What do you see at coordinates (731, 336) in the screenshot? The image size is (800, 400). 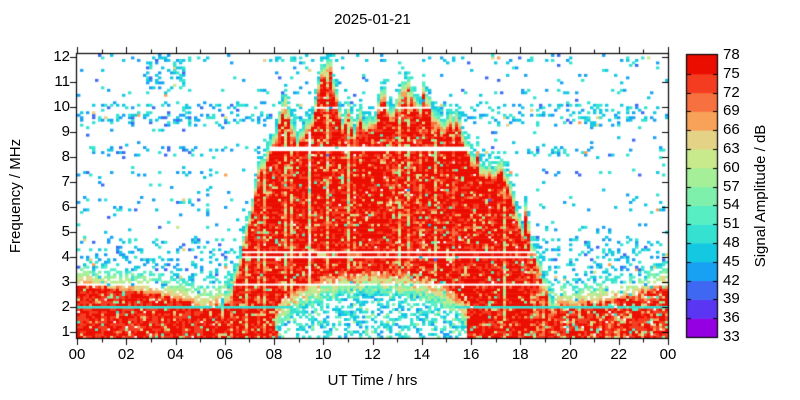 I see `colorbar-tick-label: 33` at bounding box center [731, 336].